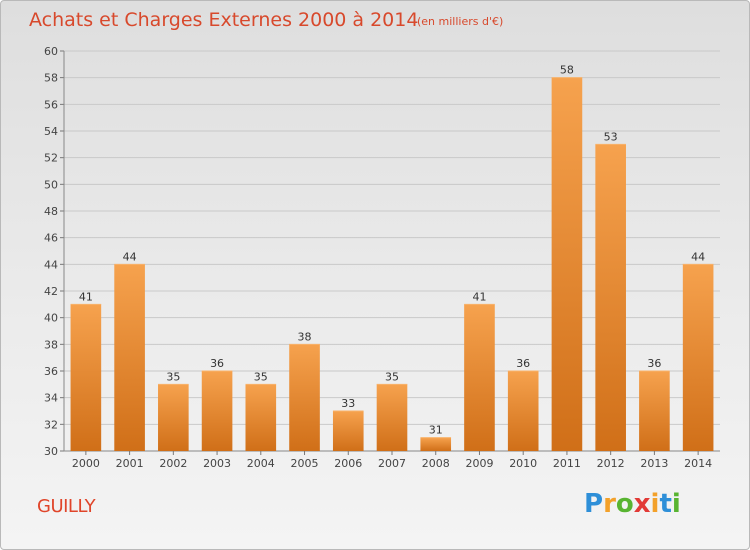  I want to click on y-tick-label: 46, so click(51, 238).